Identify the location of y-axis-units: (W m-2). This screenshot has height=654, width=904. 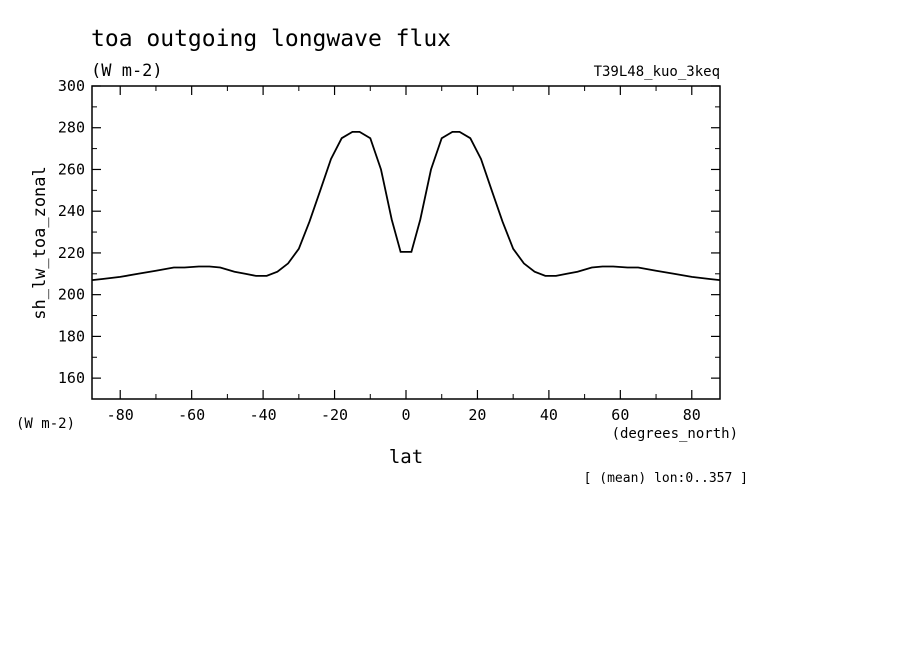
(45, 424).